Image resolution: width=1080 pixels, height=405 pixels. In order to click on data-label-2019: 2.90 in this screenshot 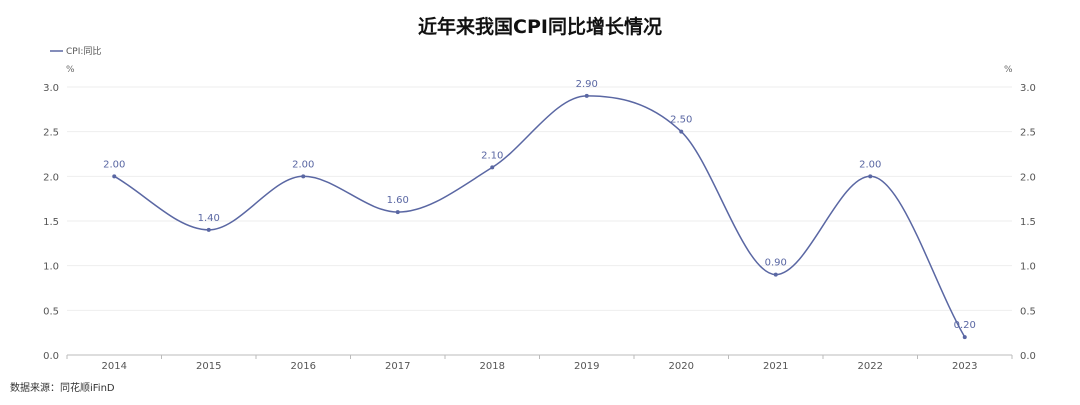, I will do `click(587, 84)`.